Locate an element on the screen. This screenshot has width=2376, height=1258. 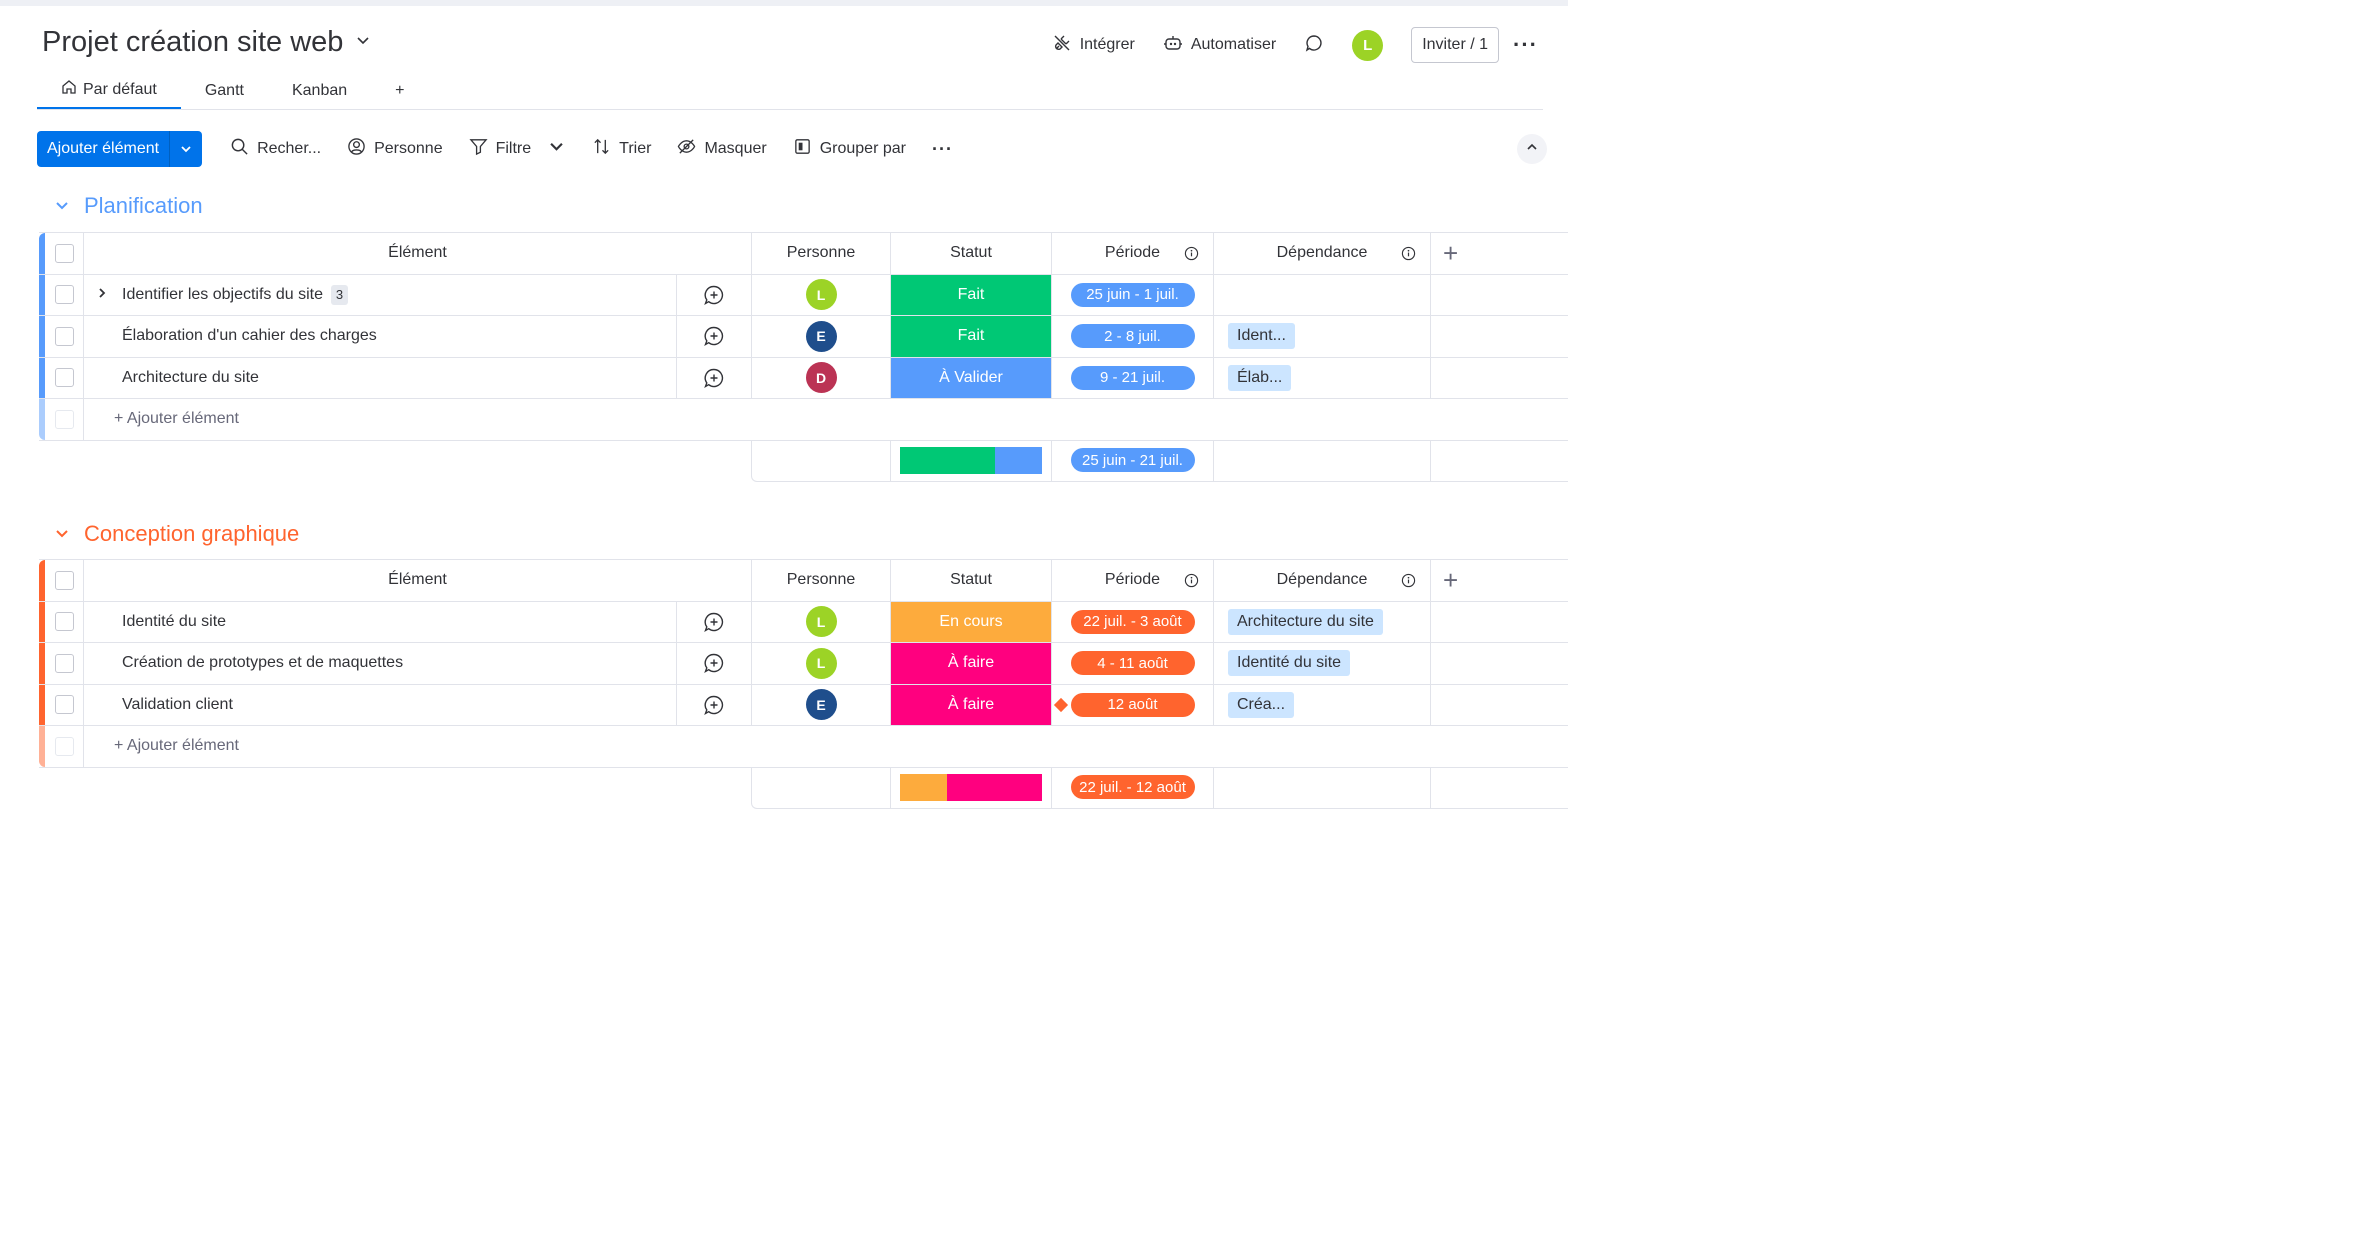
item-name: Identité du site is located at coordinates (174, 621).